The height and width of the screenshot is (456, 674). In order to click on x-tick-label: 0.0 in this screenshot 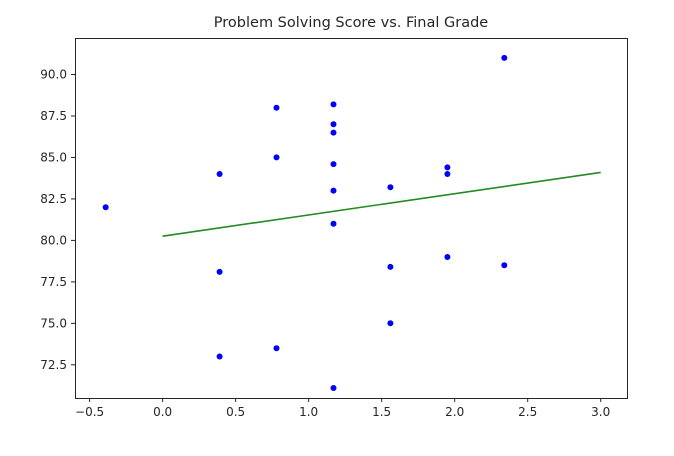, I will do `click(162, 412)`.